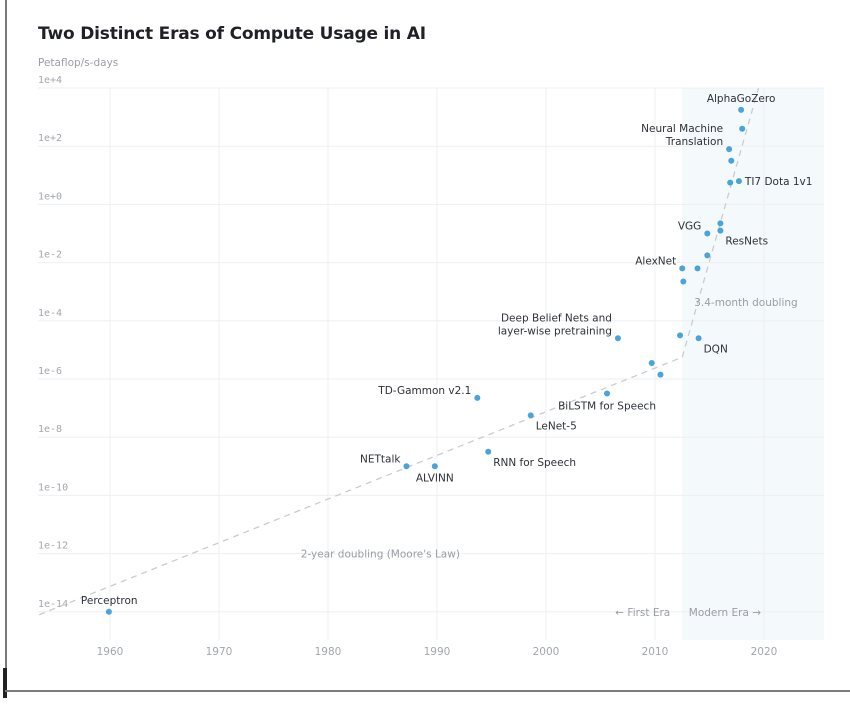 This screenshot has height=705, width=850. I want to click on x-tick-label: 2000, so click(546, 652).